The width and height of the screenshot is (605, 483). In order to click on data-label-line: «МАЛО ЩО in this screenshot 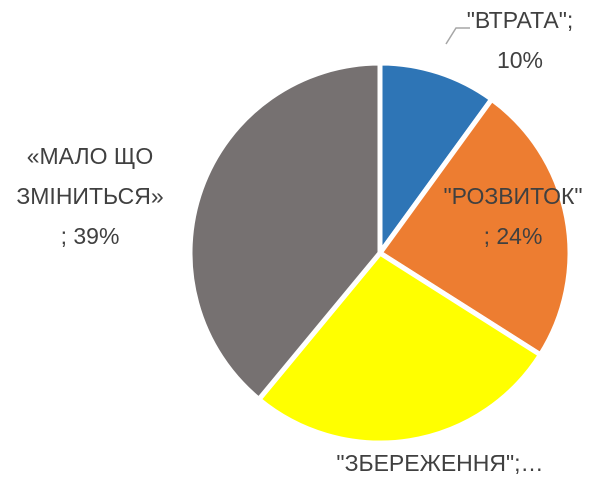, I will do `click(90, 156)`.